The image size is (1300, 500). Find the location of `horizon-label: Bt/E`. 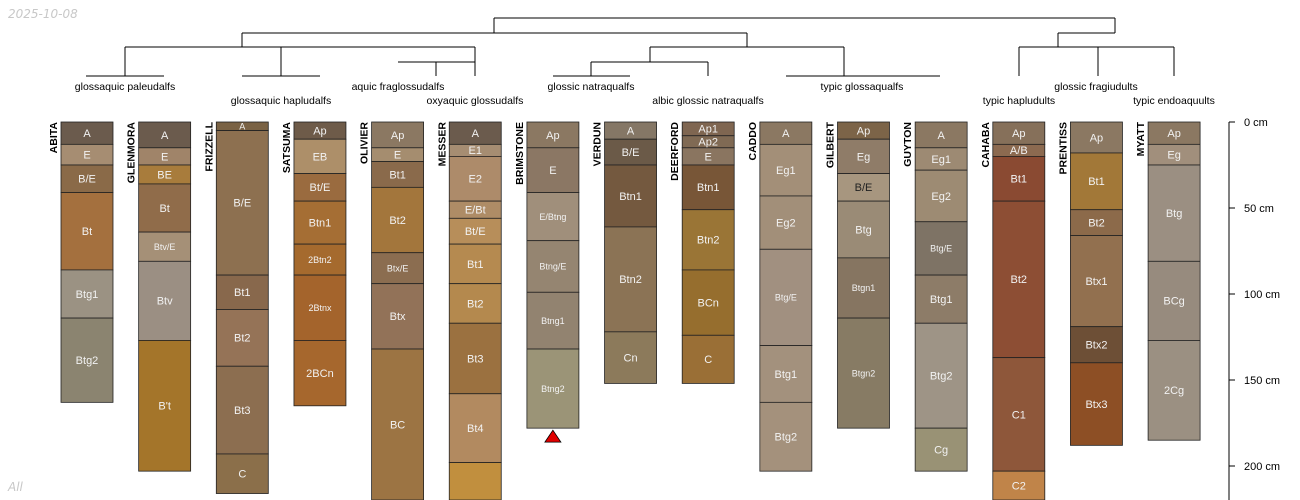

horizon-label: Bt/E is located at coordinates (320, 188).